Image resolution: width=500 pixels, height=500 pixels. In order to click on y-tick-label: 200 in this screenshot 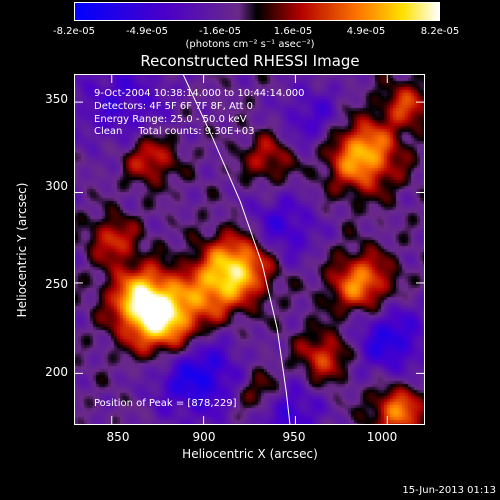, I will do `click(56, 372)`.